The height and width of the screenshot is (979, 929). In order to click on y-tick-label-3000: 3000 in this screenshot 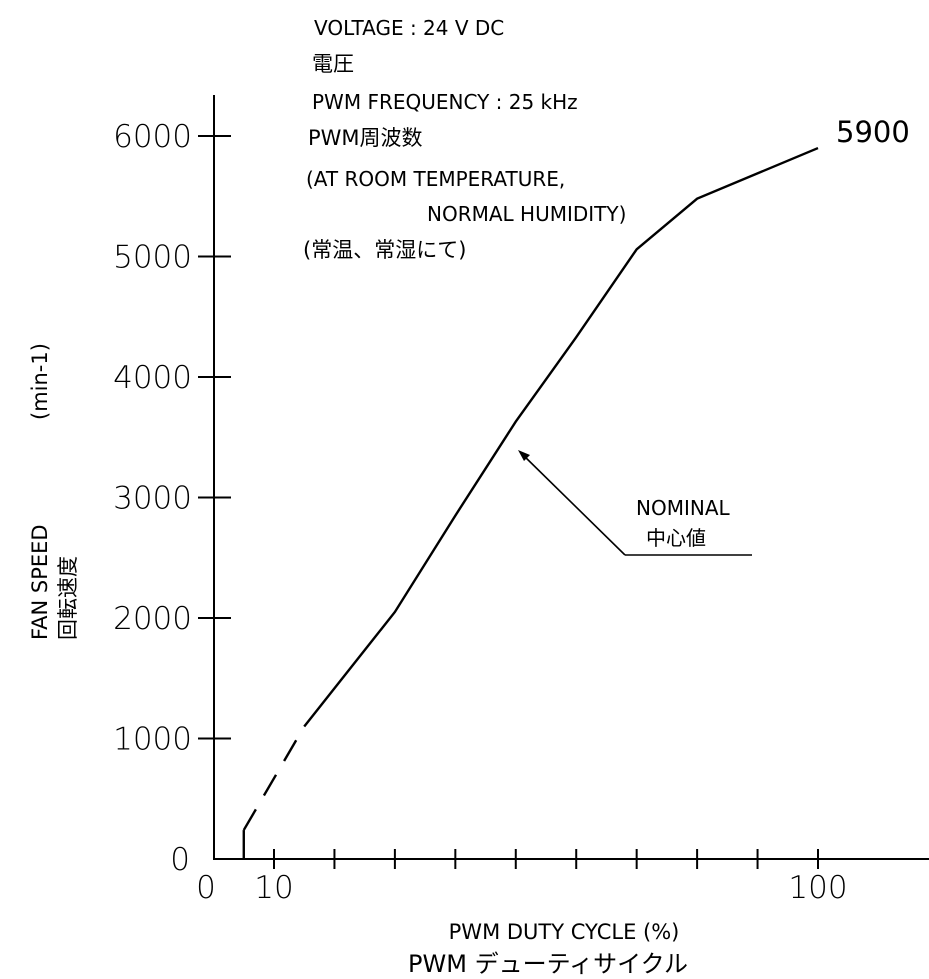, I will do `click(152, 499)`.